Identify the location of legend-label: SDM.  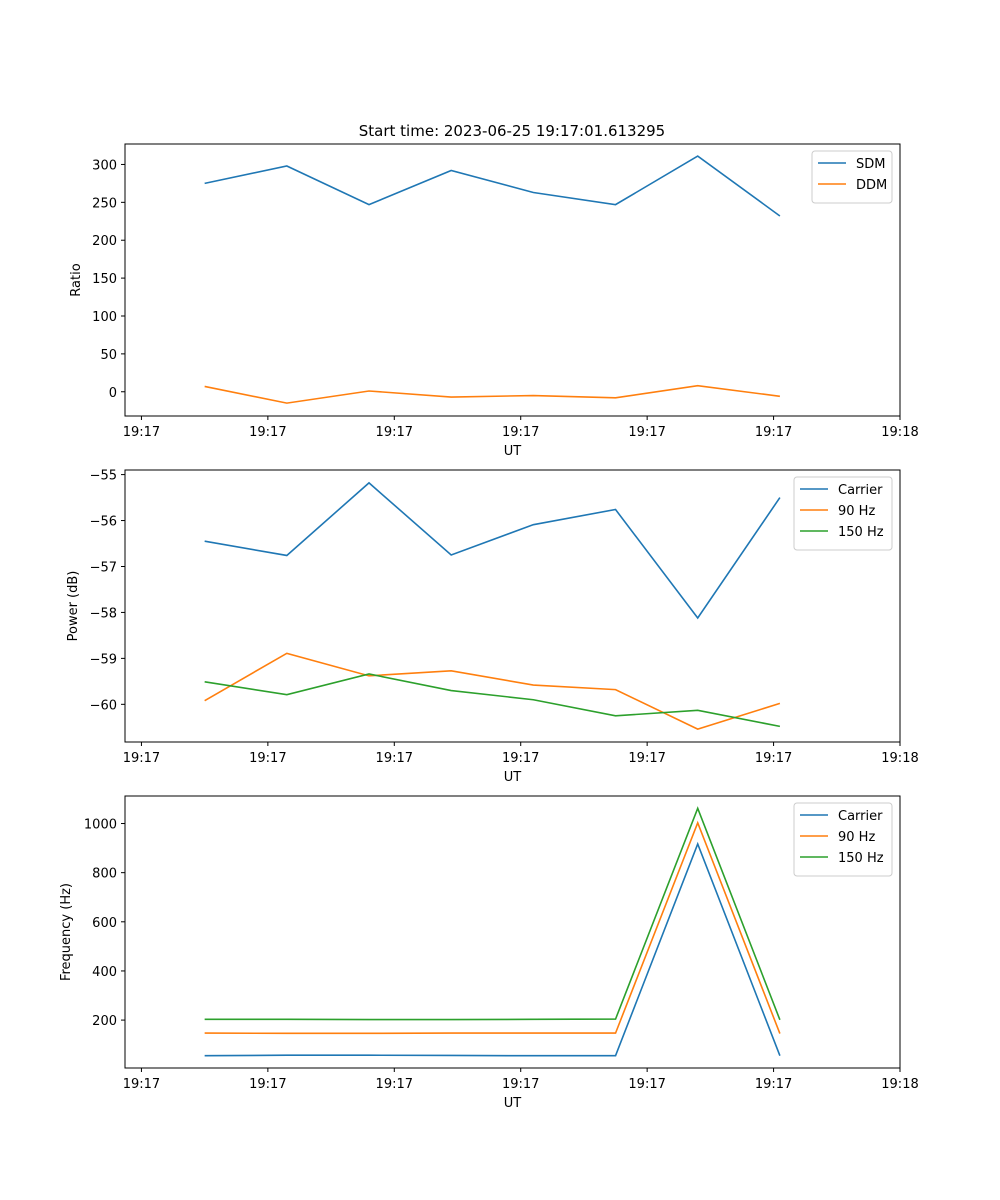
(870, 164).